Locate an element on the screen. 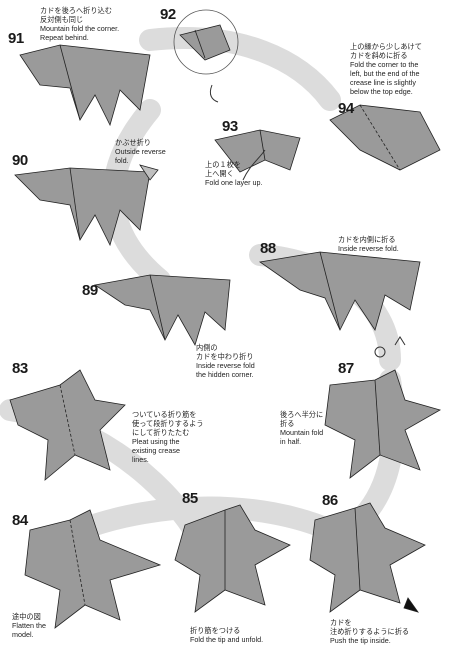 Image resolution: width=450 pixels, height=654 pixels. step-number-87: 87 is located at coordinates (346, 368).